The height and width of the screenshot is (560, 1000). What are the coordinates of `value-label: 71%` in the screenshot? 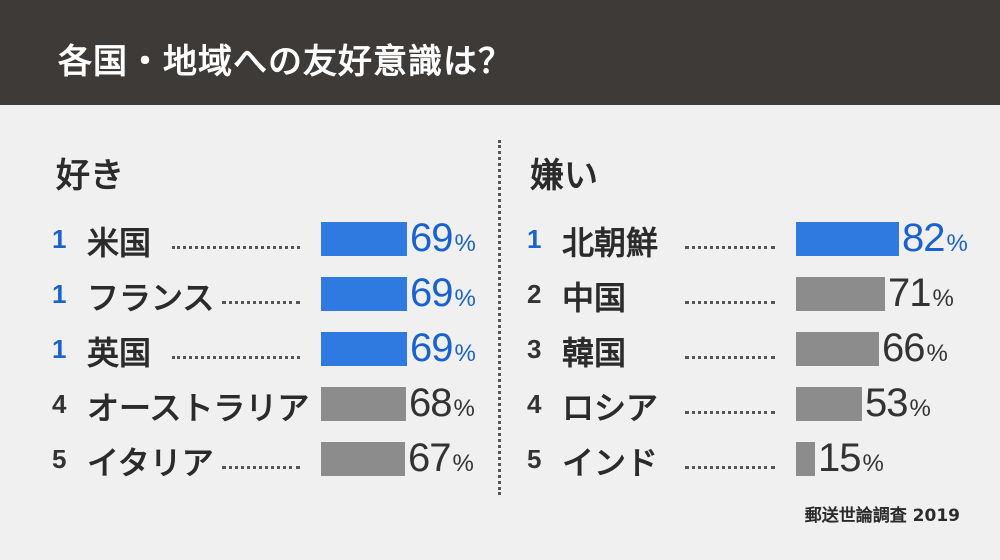 It's located at (921, 296).